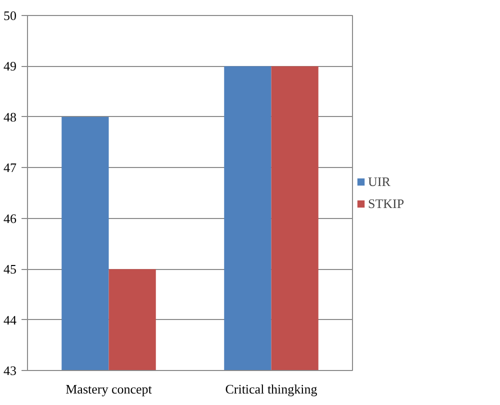 The width and height of the screenshot is (500, 405). I want to click on legend-label: STKIP, so click(386, 204).